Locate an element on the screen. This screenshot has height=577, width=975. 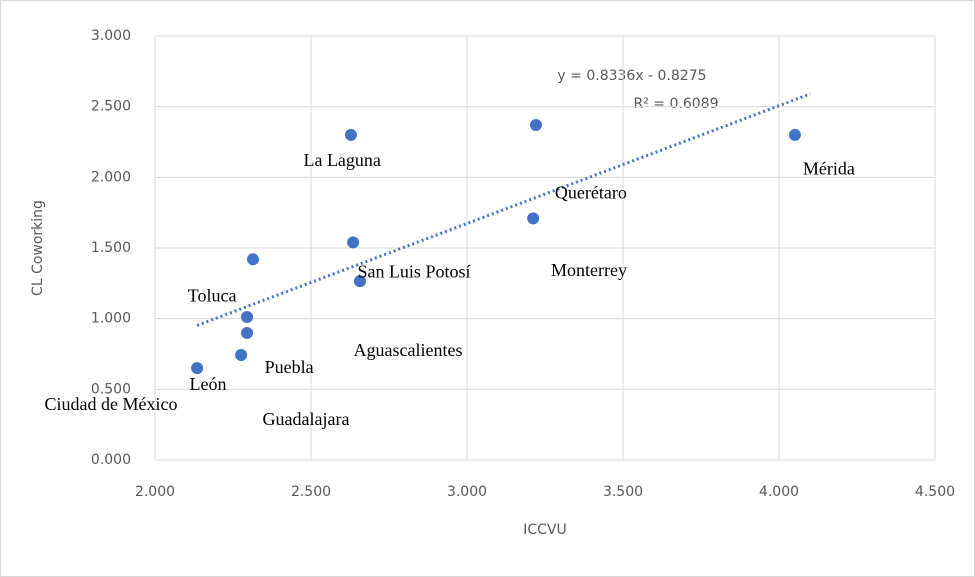
point-label: León is located at coordinates (208, 384).